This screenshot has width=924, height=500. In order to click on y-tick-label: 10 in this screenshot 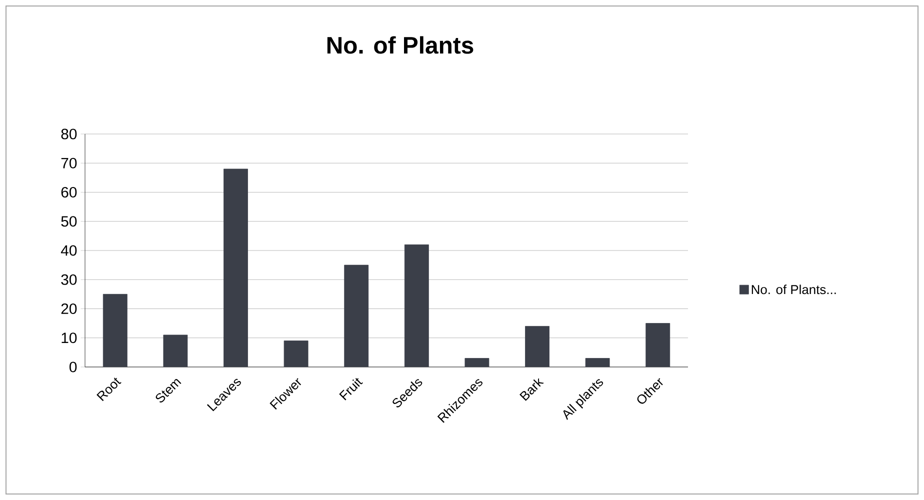, I will do `click(69, 338)`.